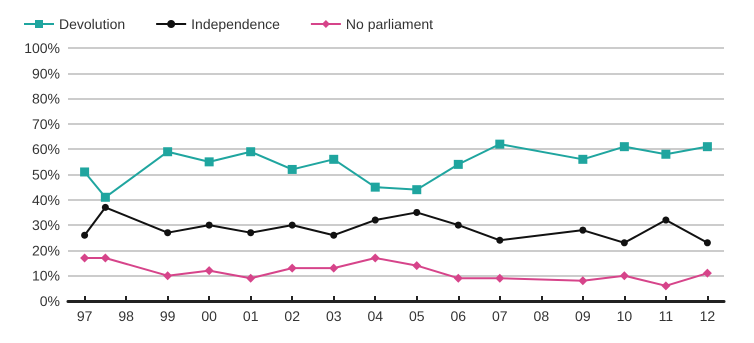 This screenshot has width=754, height=343. I want to click on legend-label: Devolution, so click(92, 24).